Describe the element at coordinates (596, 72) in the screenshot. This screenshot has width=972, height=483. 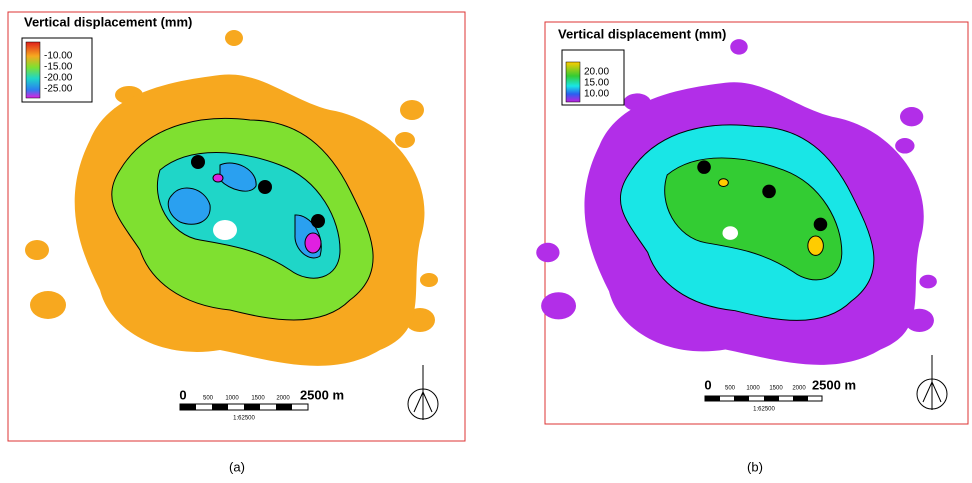
I see `legend-label: 20.00` at that location.